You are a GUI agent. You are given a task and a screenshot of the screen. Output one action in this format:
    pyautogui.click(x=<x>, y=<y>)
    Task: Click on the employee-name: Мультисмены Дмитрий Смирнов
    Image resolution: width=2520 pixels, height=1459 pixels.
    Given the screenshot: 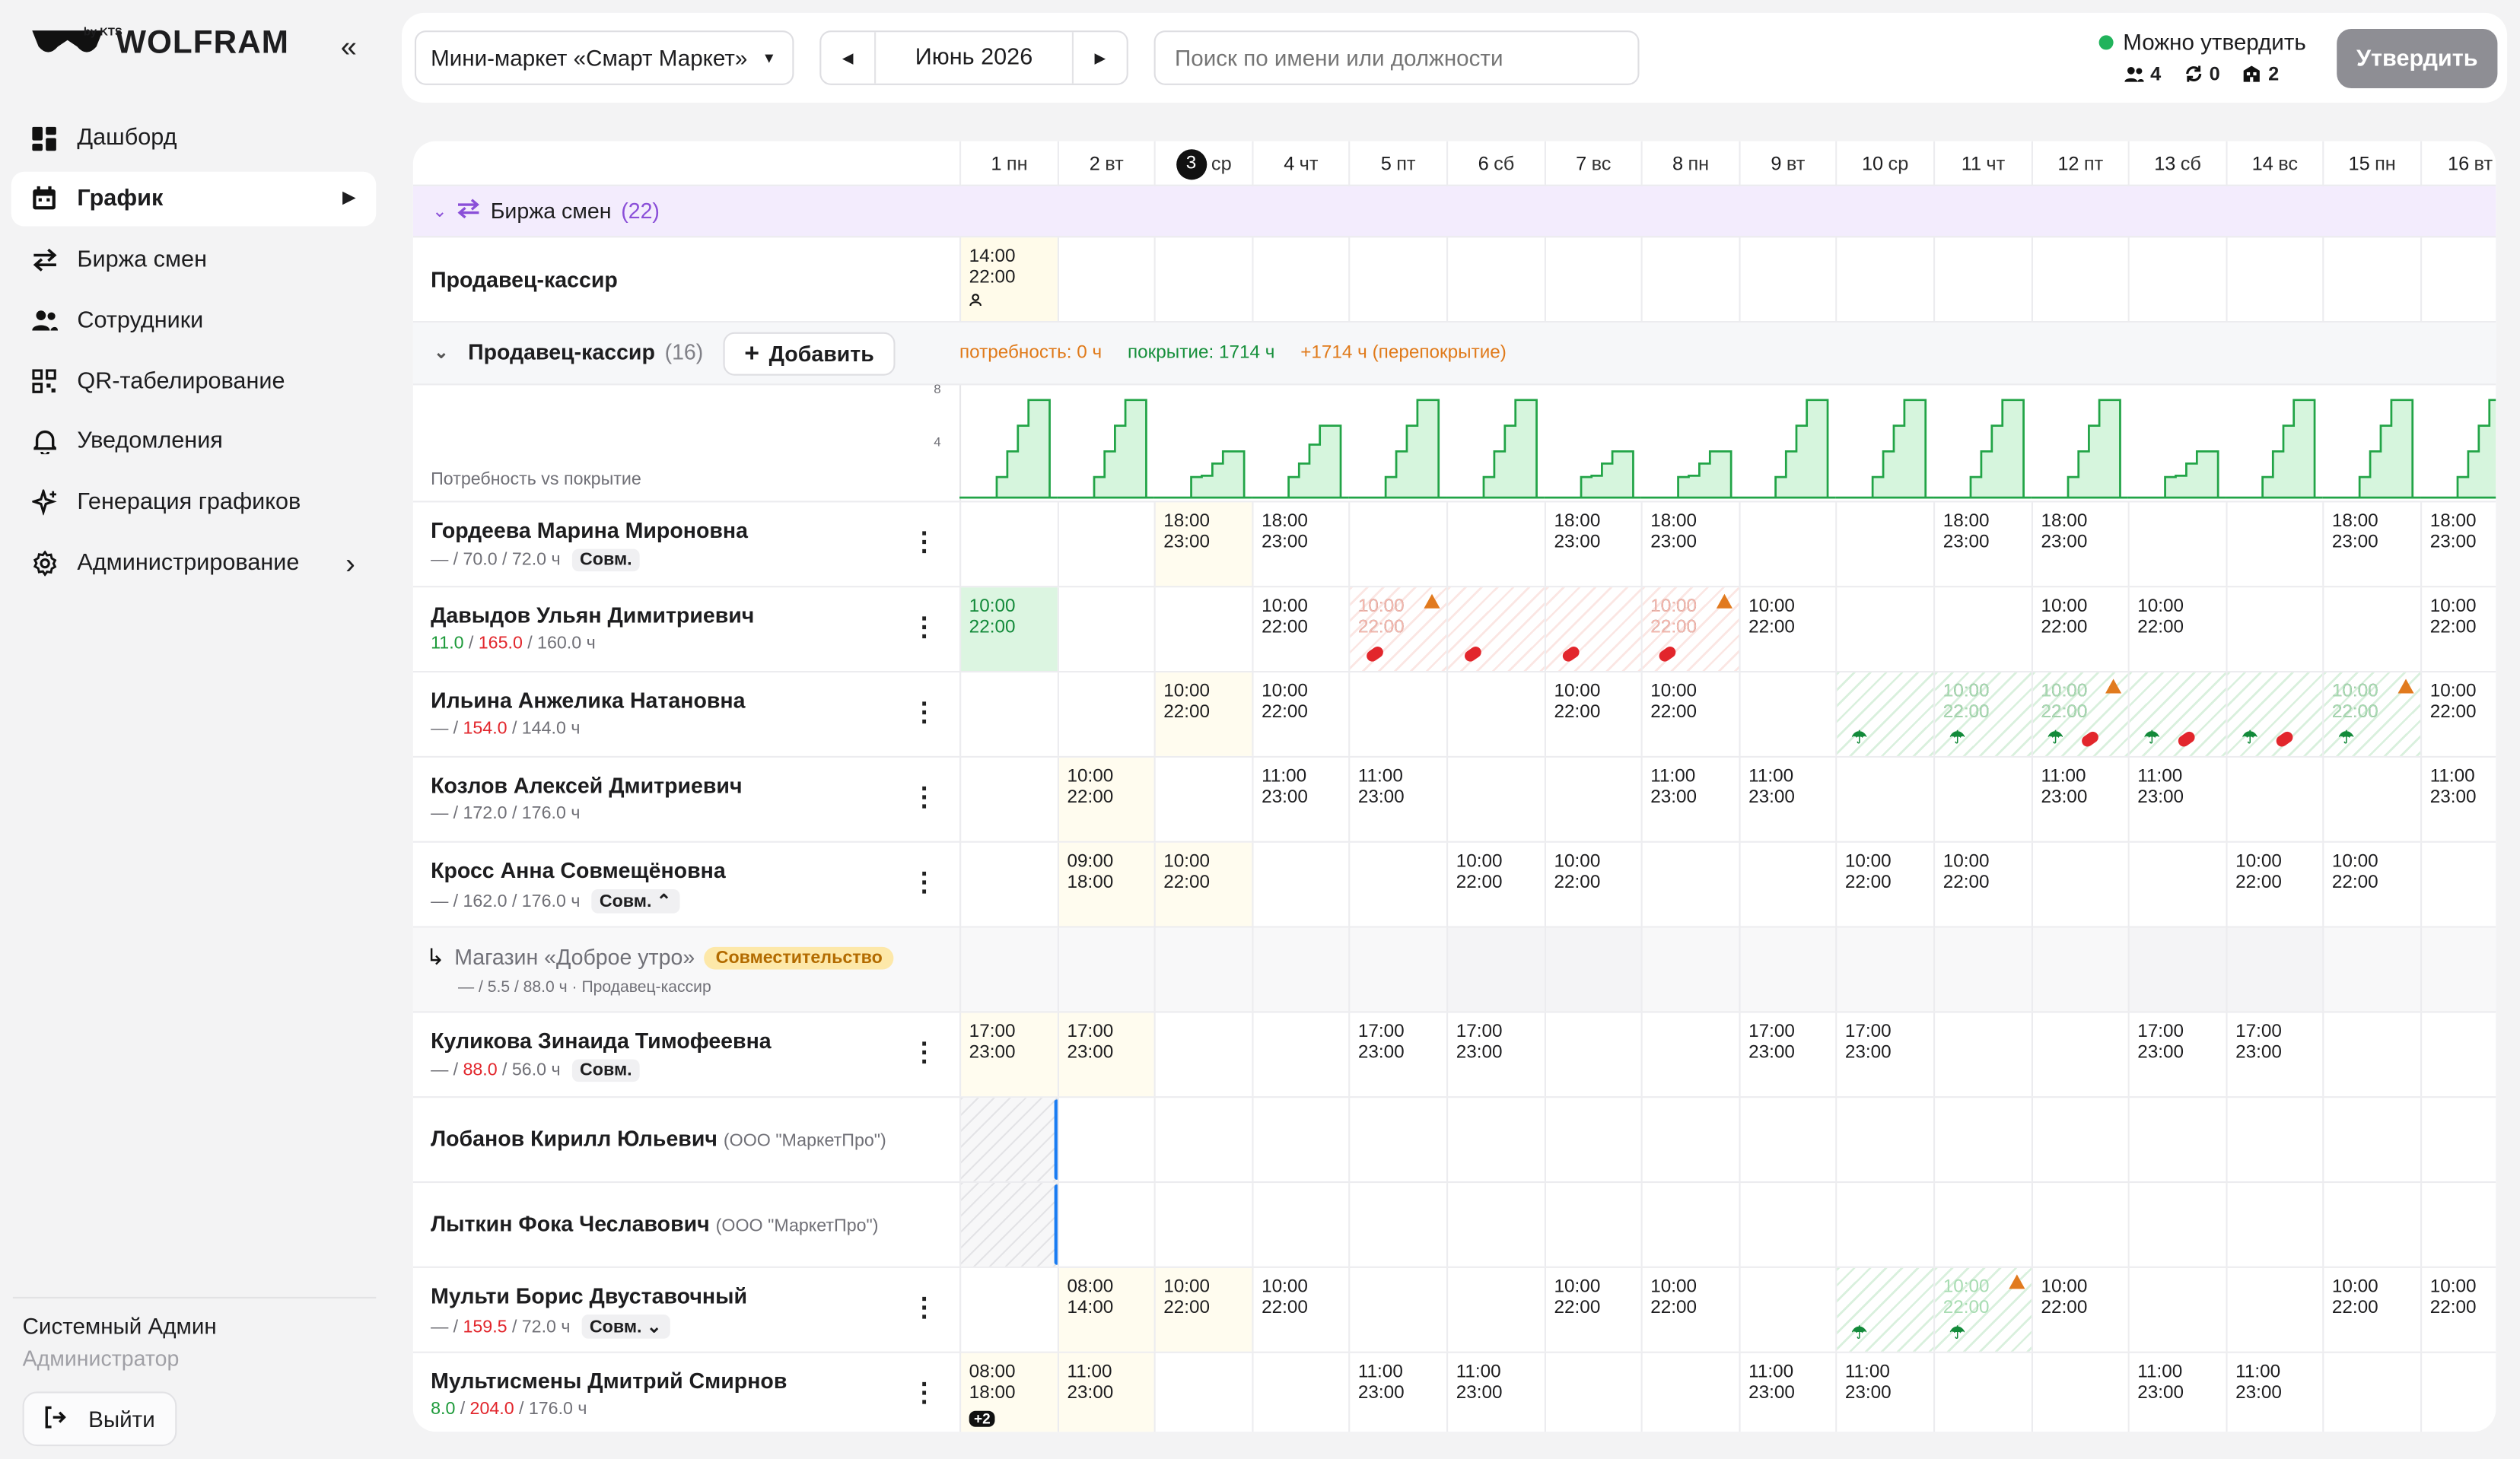 What is the action you would take?
    pyautogui.click(x=609, y=1381)
    